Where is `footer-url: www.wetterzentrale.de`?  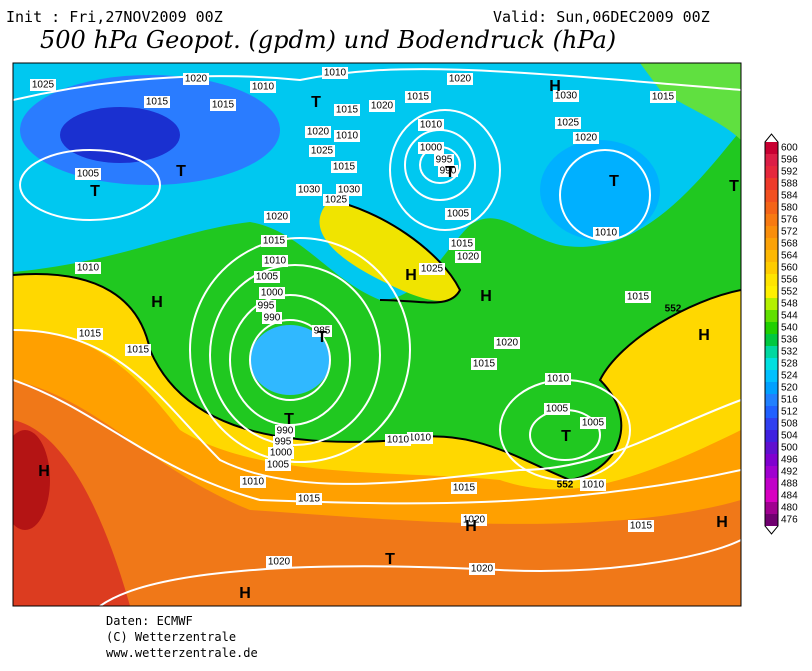
footer-url: www.wetterzentrale.de is located at coordinates (182, 653).